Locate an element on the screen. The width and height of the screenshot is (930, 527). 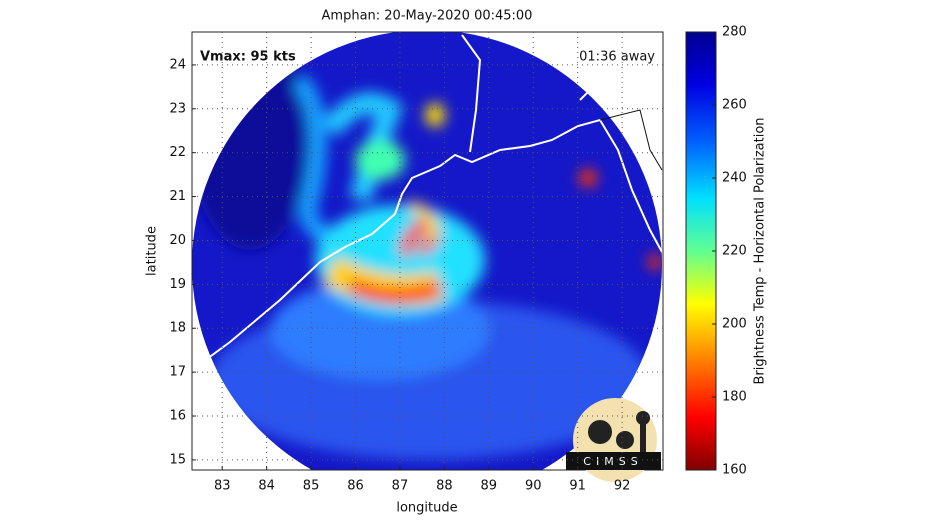
colorbar-tick-label: 220 is located at coordinates (734, 251).